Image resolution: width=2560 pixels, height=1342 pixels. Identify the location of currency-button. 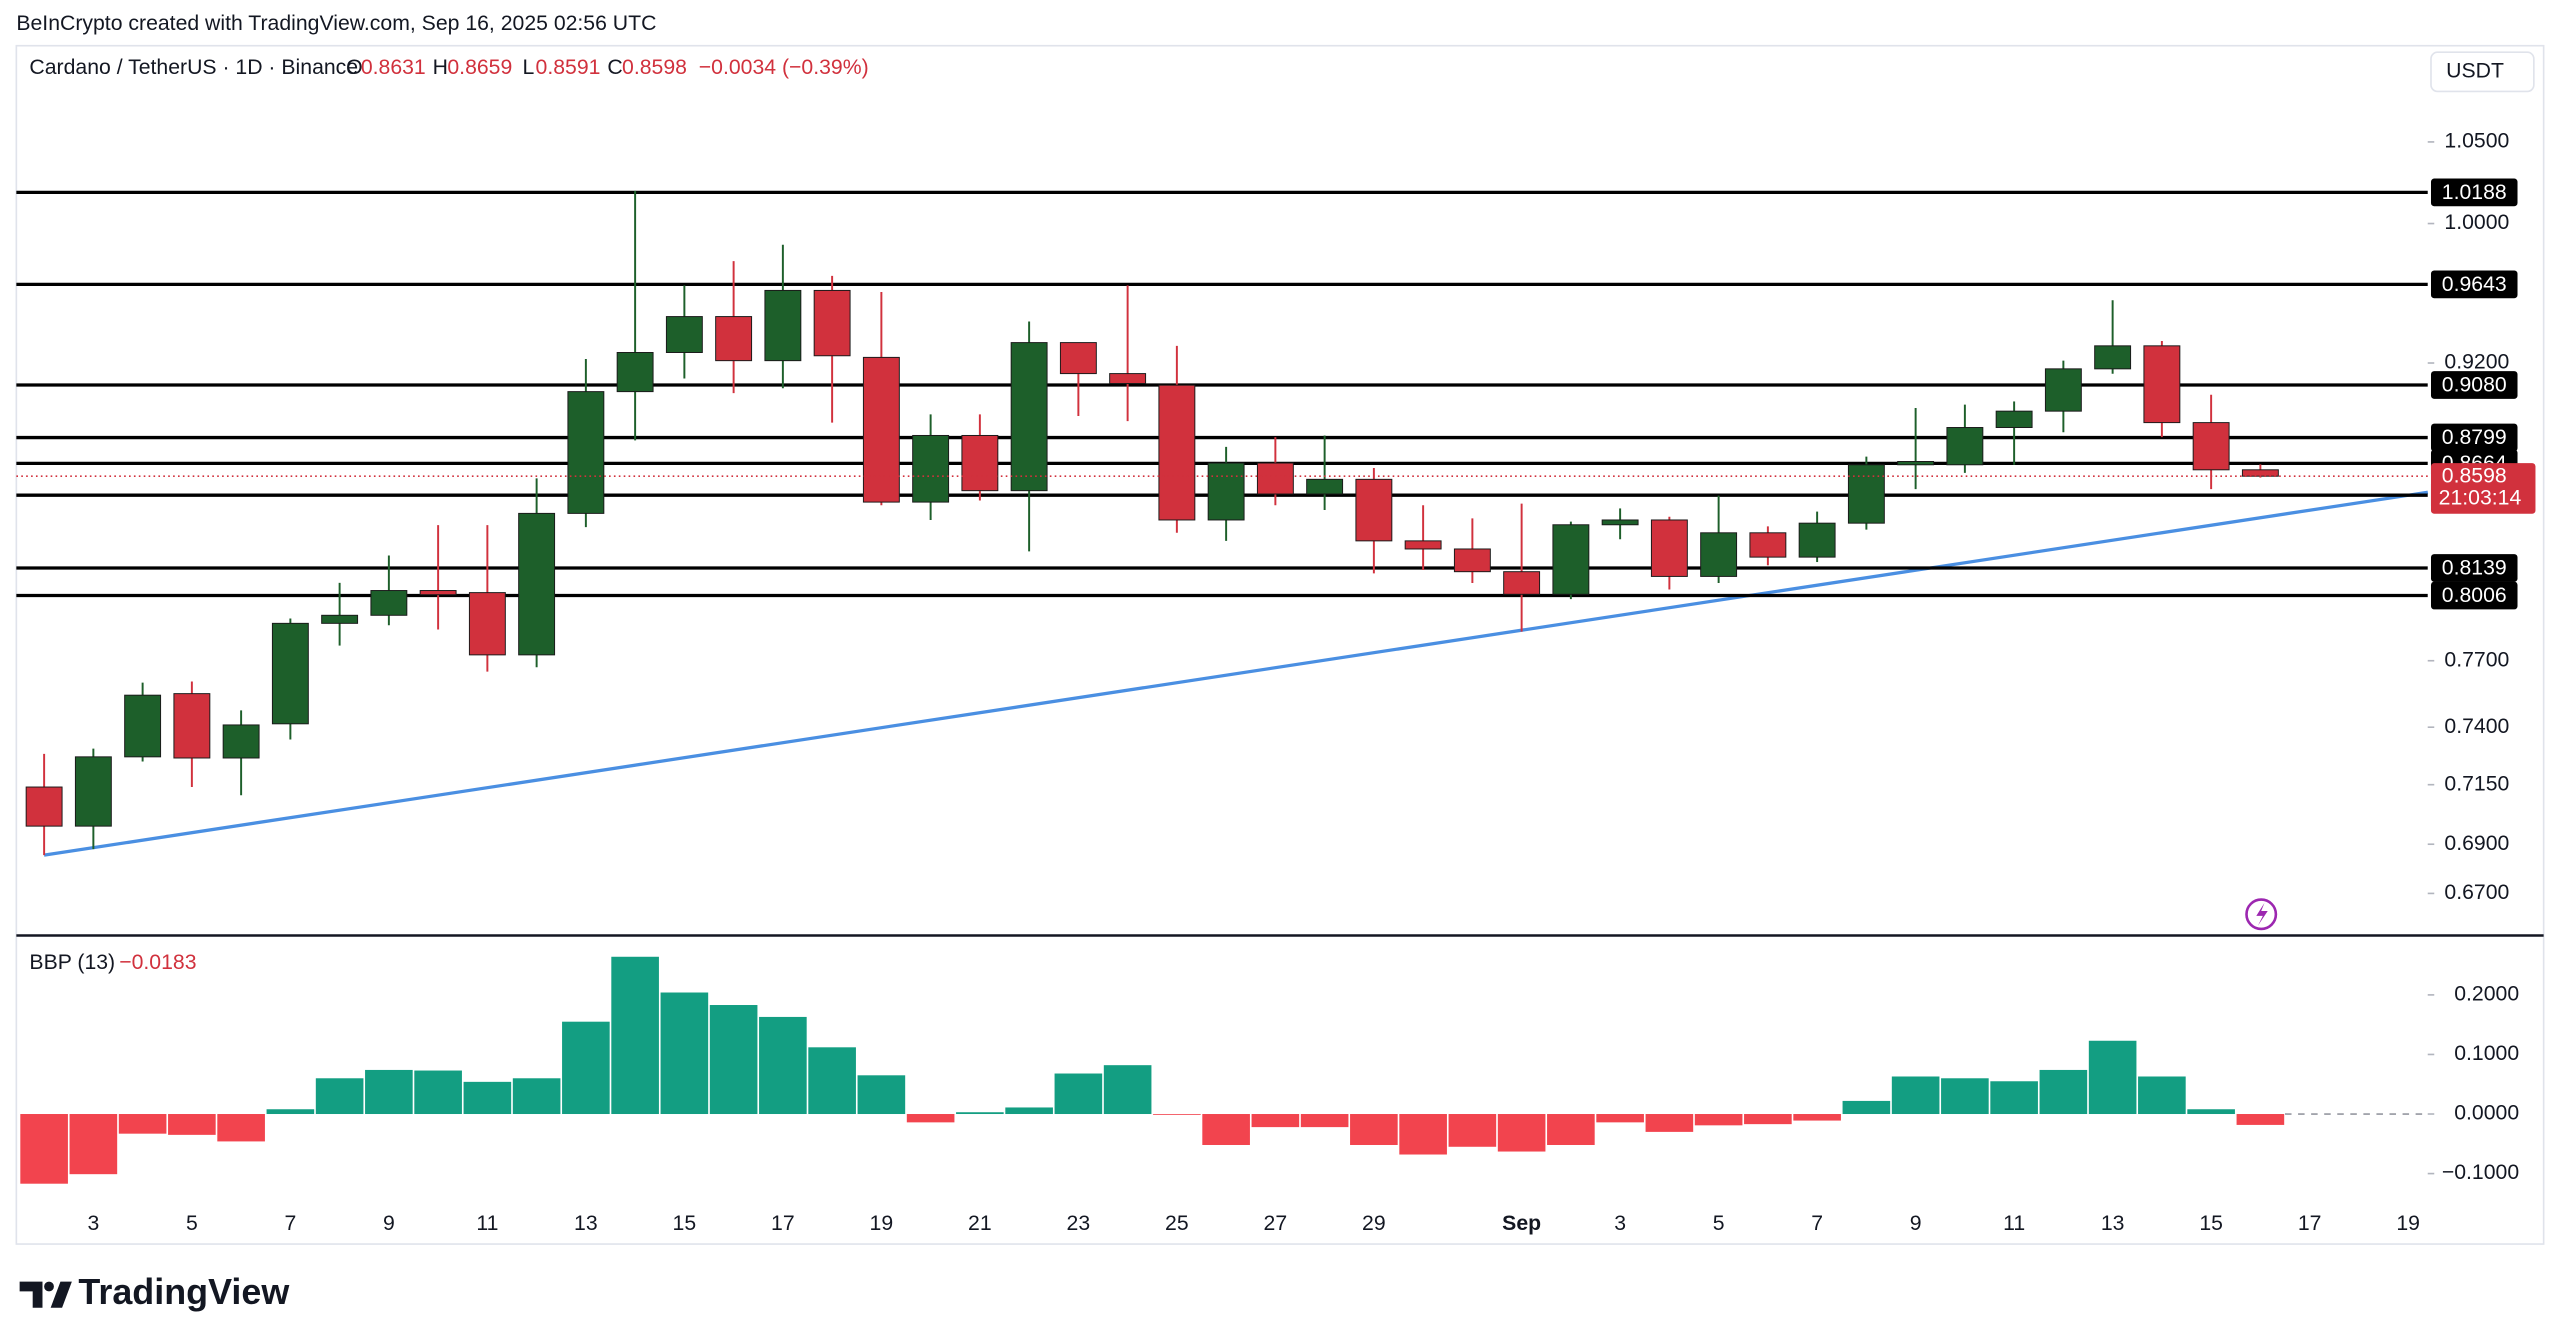
(2482, 72).